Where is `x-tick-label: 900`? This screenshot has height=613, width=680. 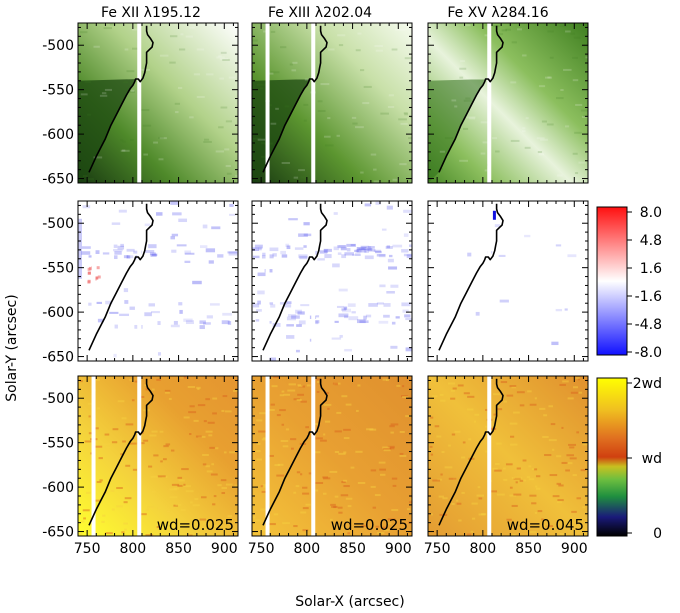 x-tick-label: 900 is located at coordinates (398, 549).